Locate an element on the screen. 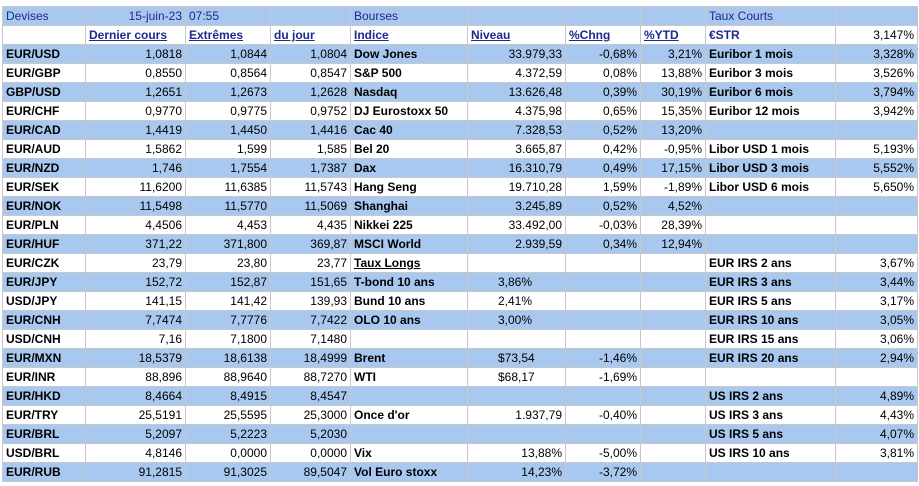 This screenshot has height=486, width=919. cell: -0,68% is located at coordinates (603, 54).